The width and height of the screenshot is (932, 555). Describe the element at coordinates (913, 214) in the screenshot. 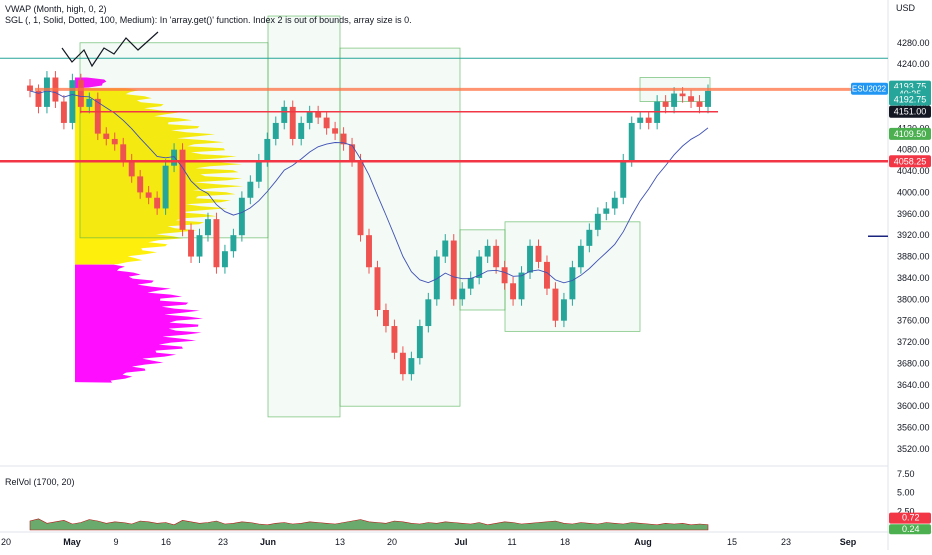

I see `price-tick-label: 3960.00` at that location.